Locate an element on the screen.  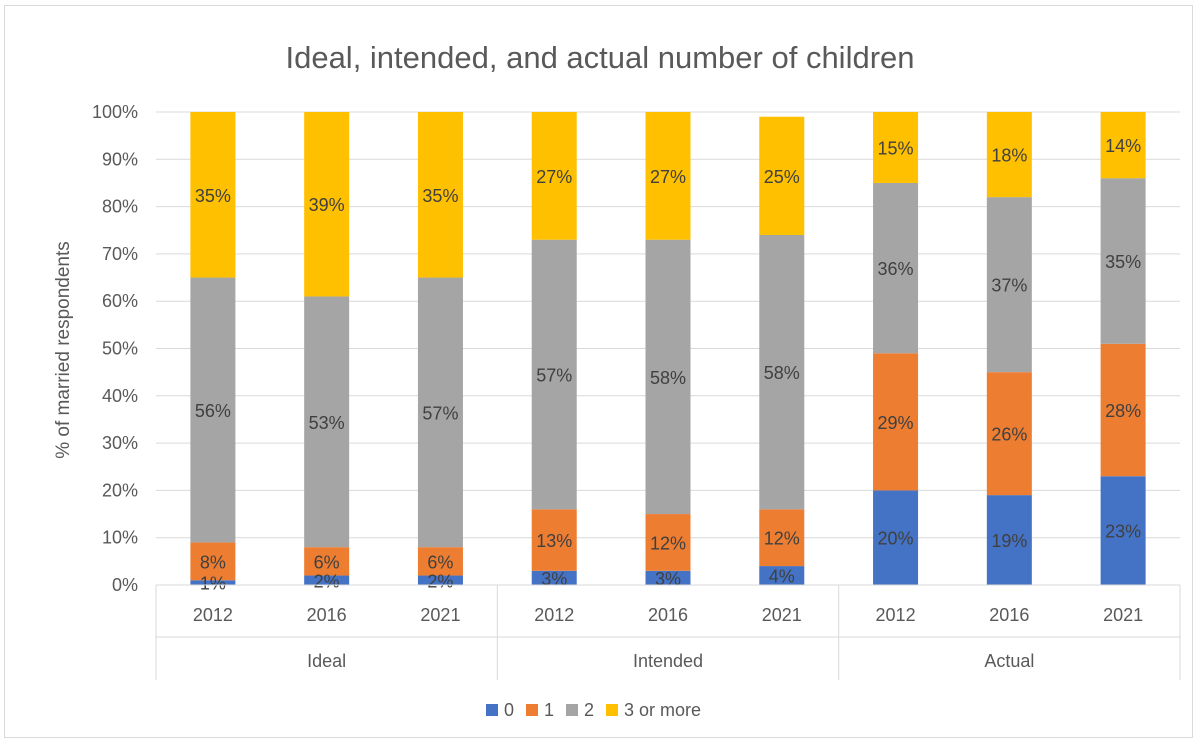
data-label: 23% is located at coordinates (1123, 532).